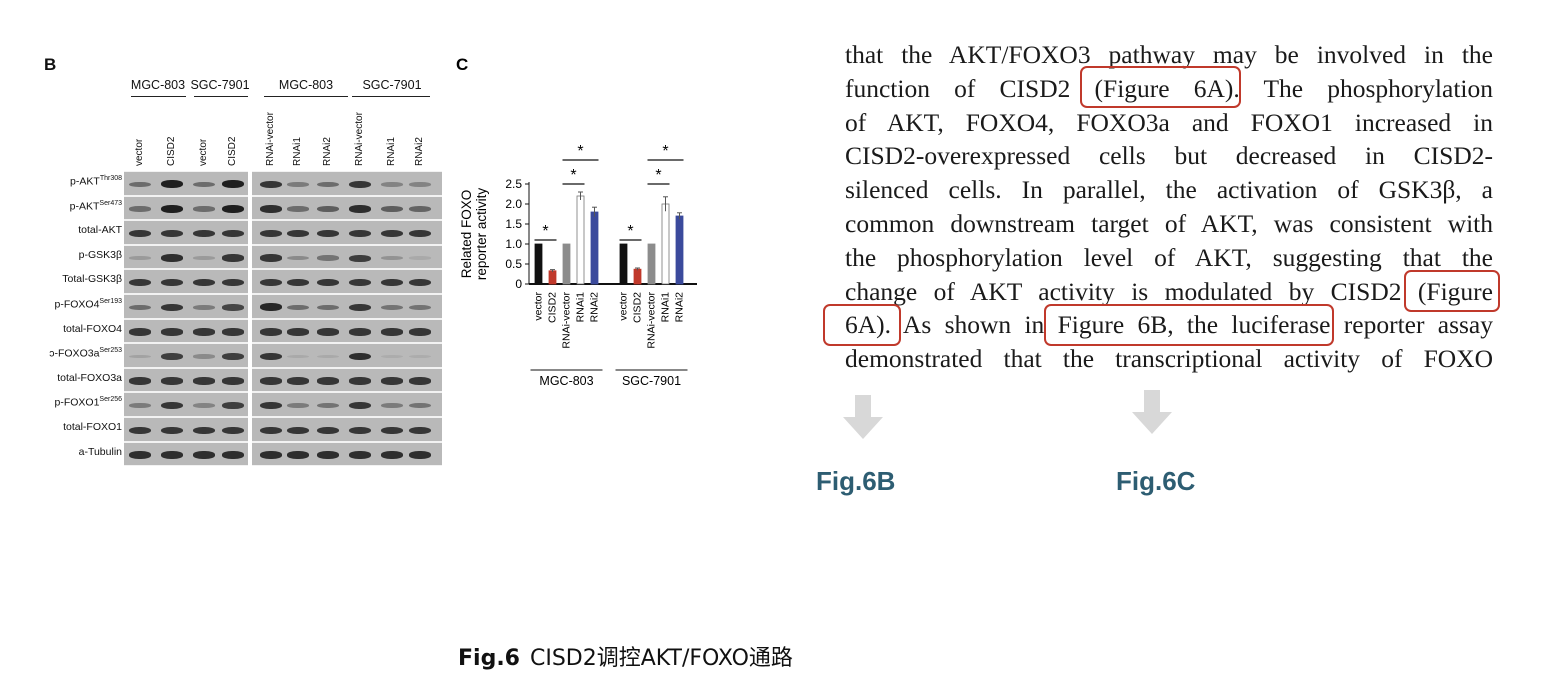  What do you see at coordinates (221, 96) in the screenshot?
I see `group-line` at bounding box center [221, 96].